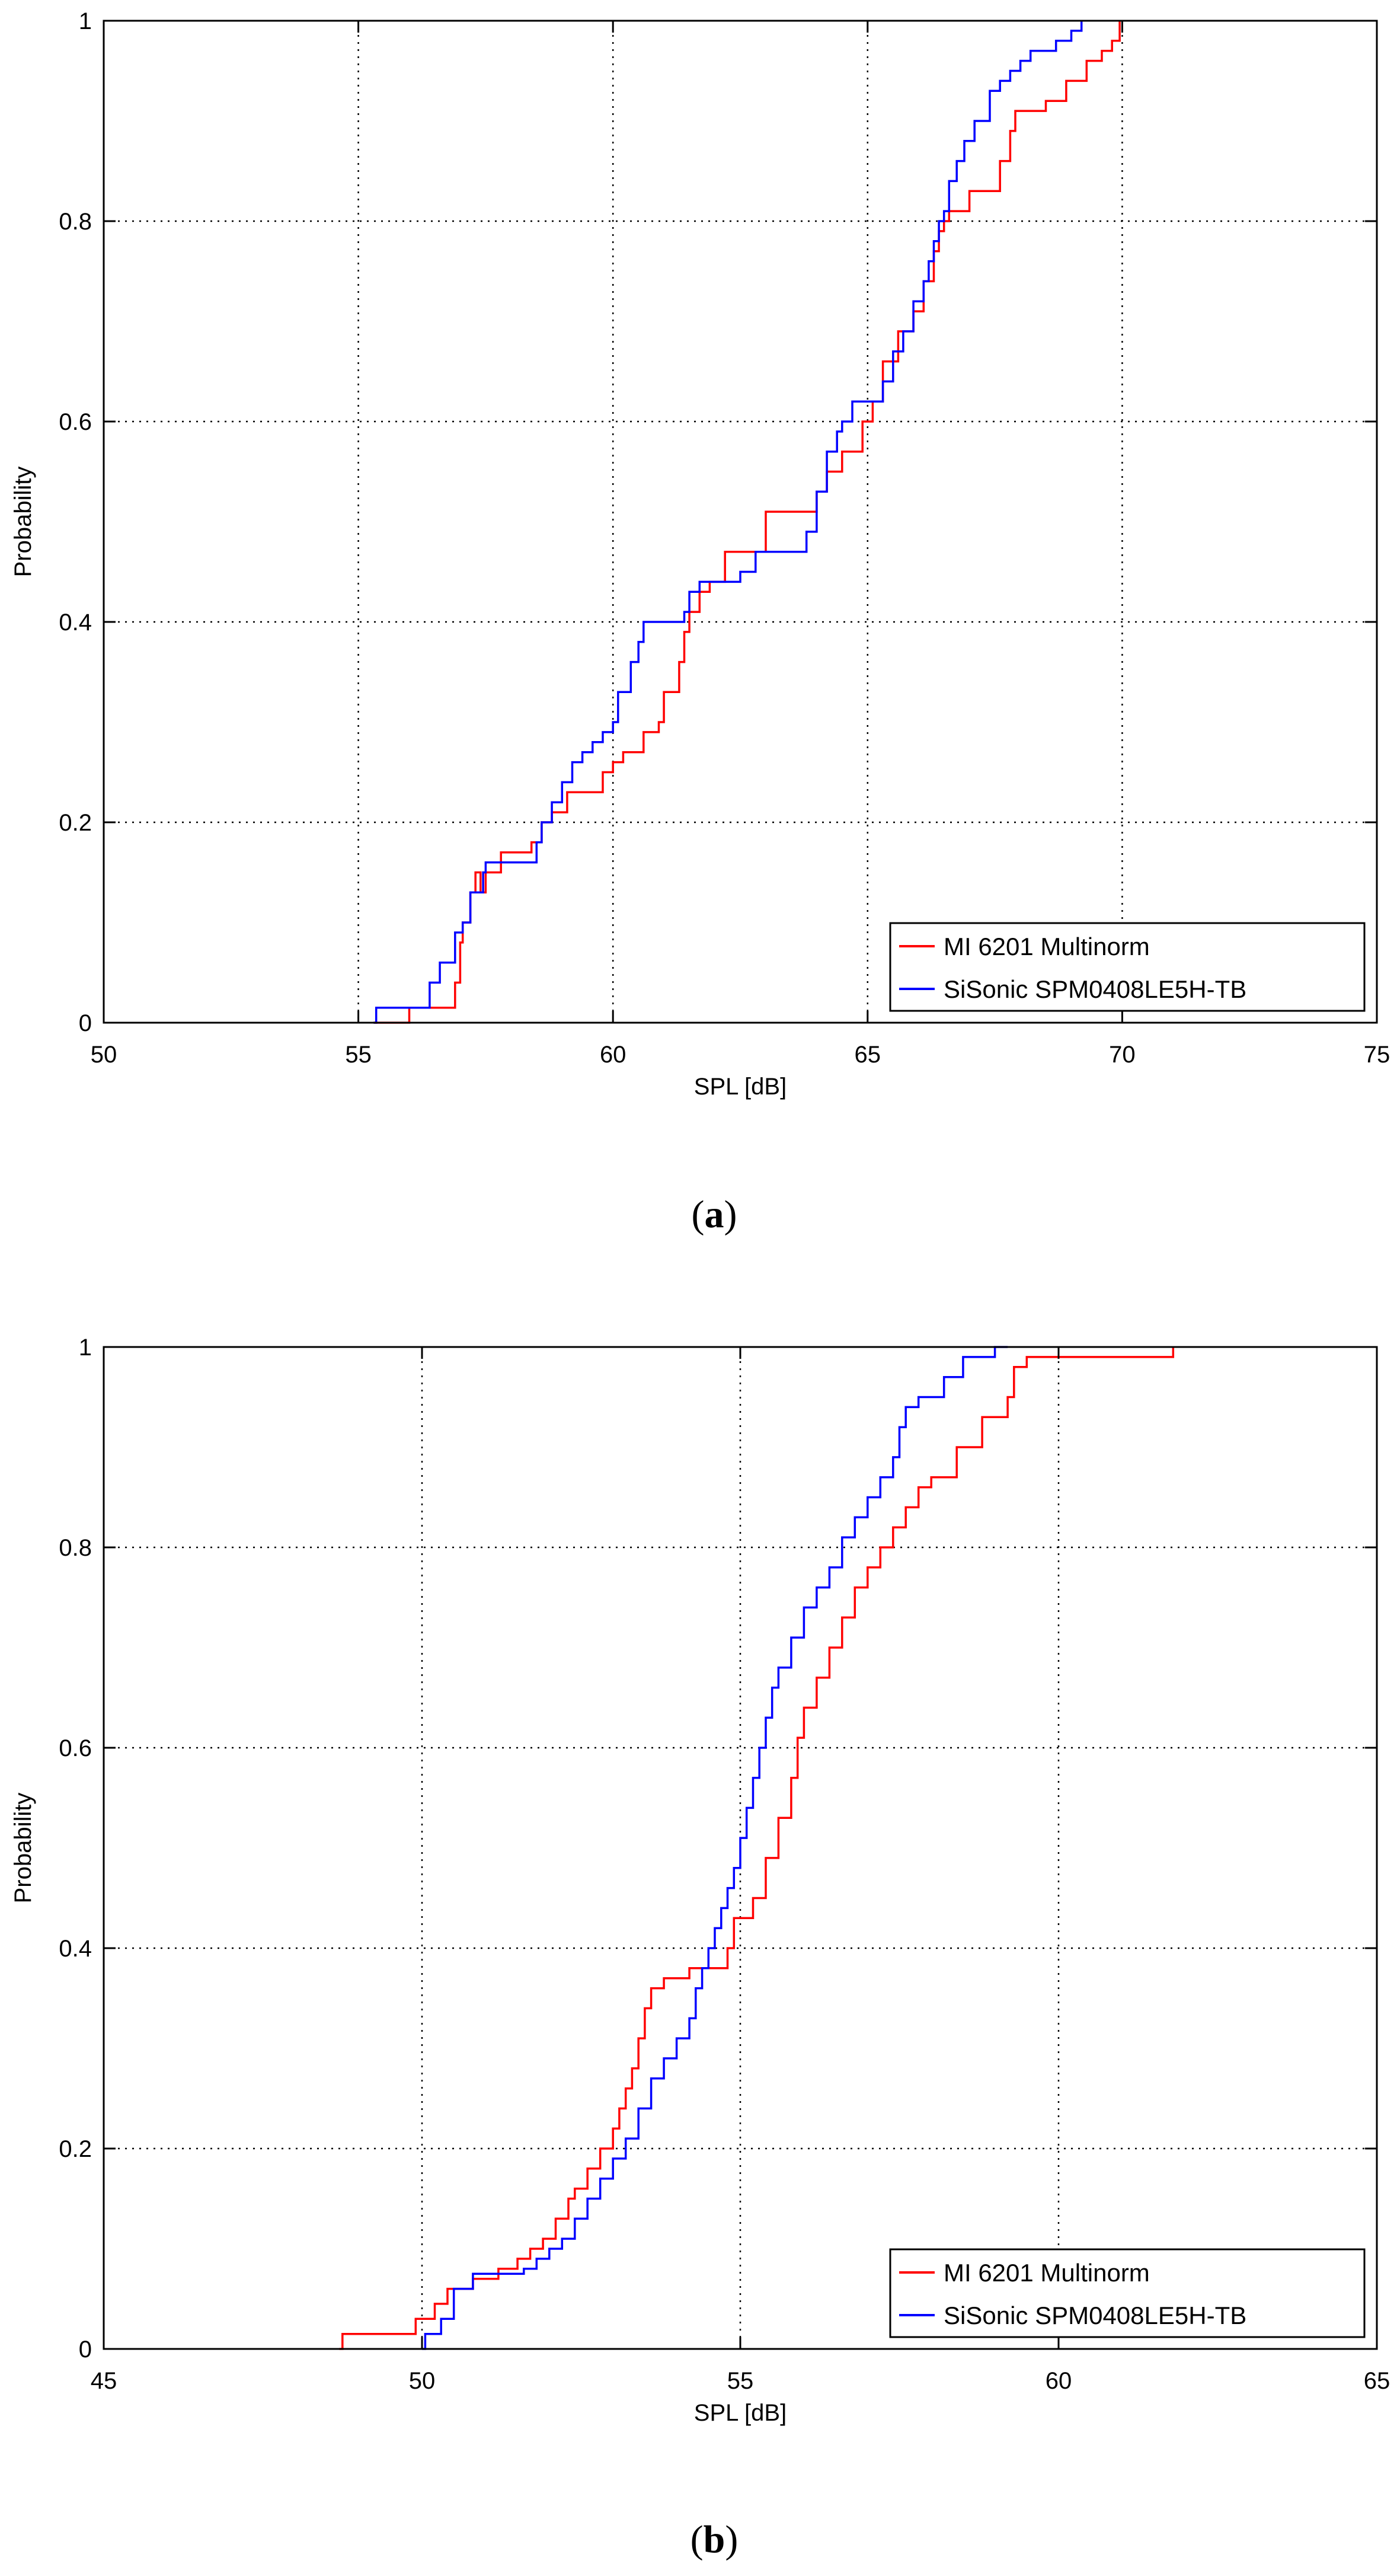 This screenshot has width=1397, height=2576. Describe the element at coordinates (23, 1848) in the screenshot. I see `y-axis-label-b: Probability` at that location.